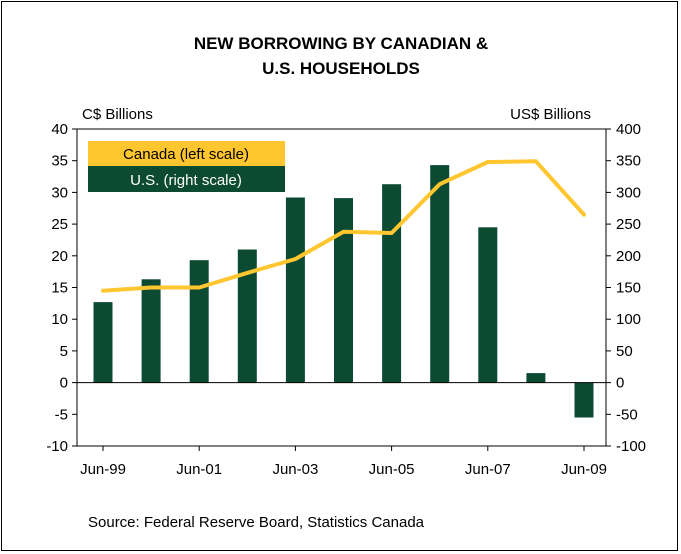  I want to click on left-tick-label: 35, so click(59, 161).